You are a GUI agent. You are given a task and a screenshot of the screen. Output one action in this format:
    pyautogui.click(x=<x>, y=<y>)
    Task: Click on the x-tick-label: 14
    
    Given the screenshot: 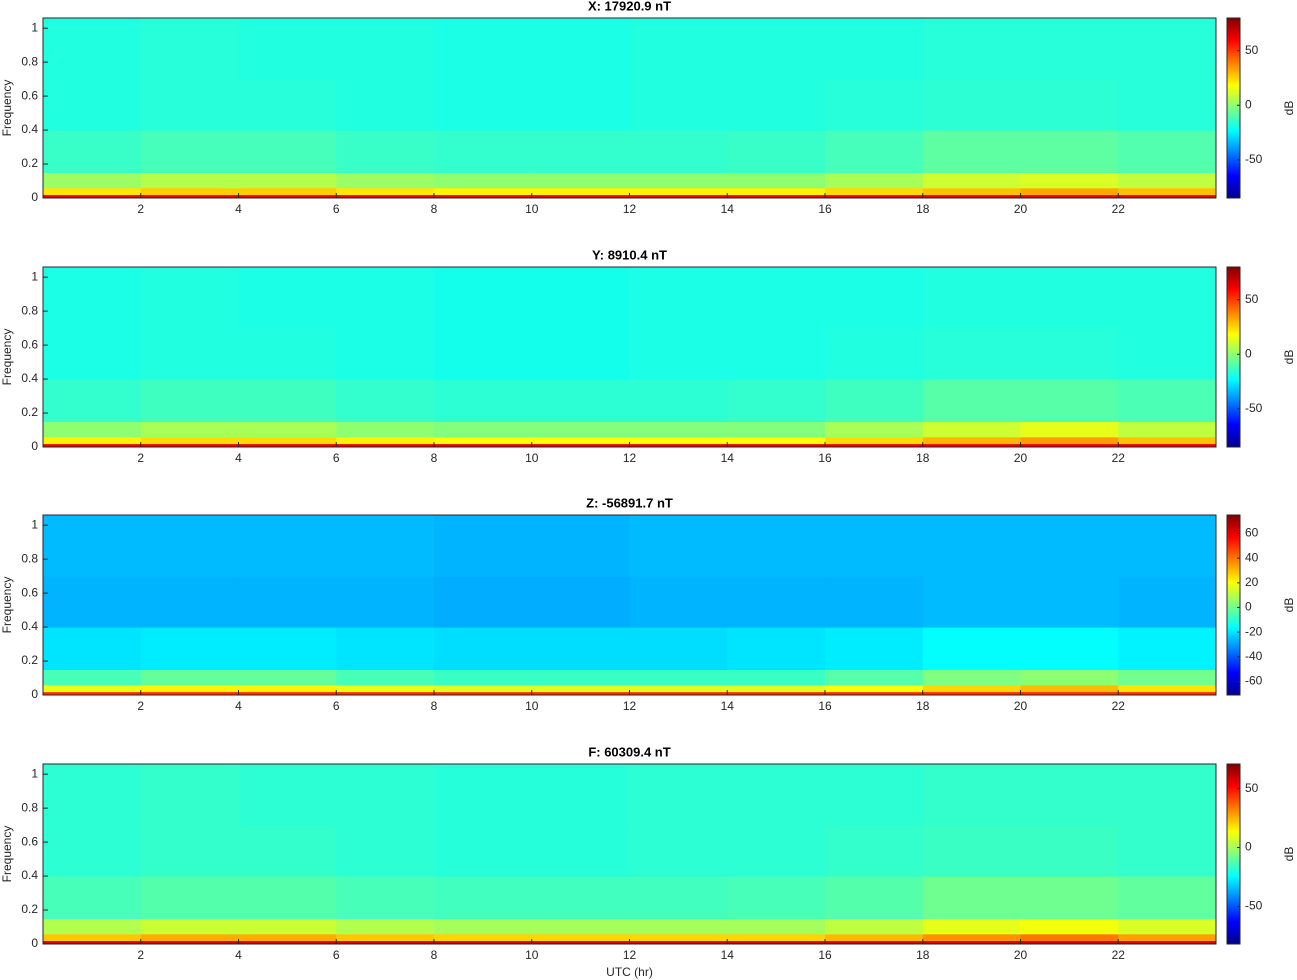 What is the action you would take?
    pyautogui.click(x=728, y=955)
    